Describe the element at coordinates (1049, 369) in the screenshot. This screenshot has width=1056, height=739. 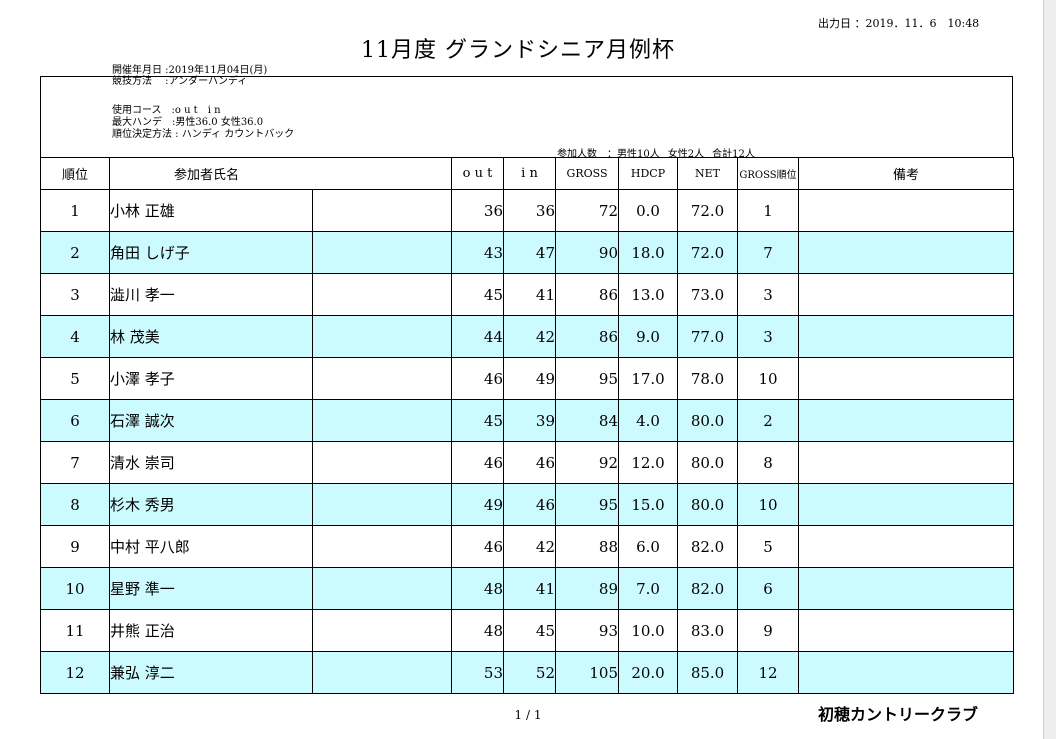
I see `window-right-edge` at that location.